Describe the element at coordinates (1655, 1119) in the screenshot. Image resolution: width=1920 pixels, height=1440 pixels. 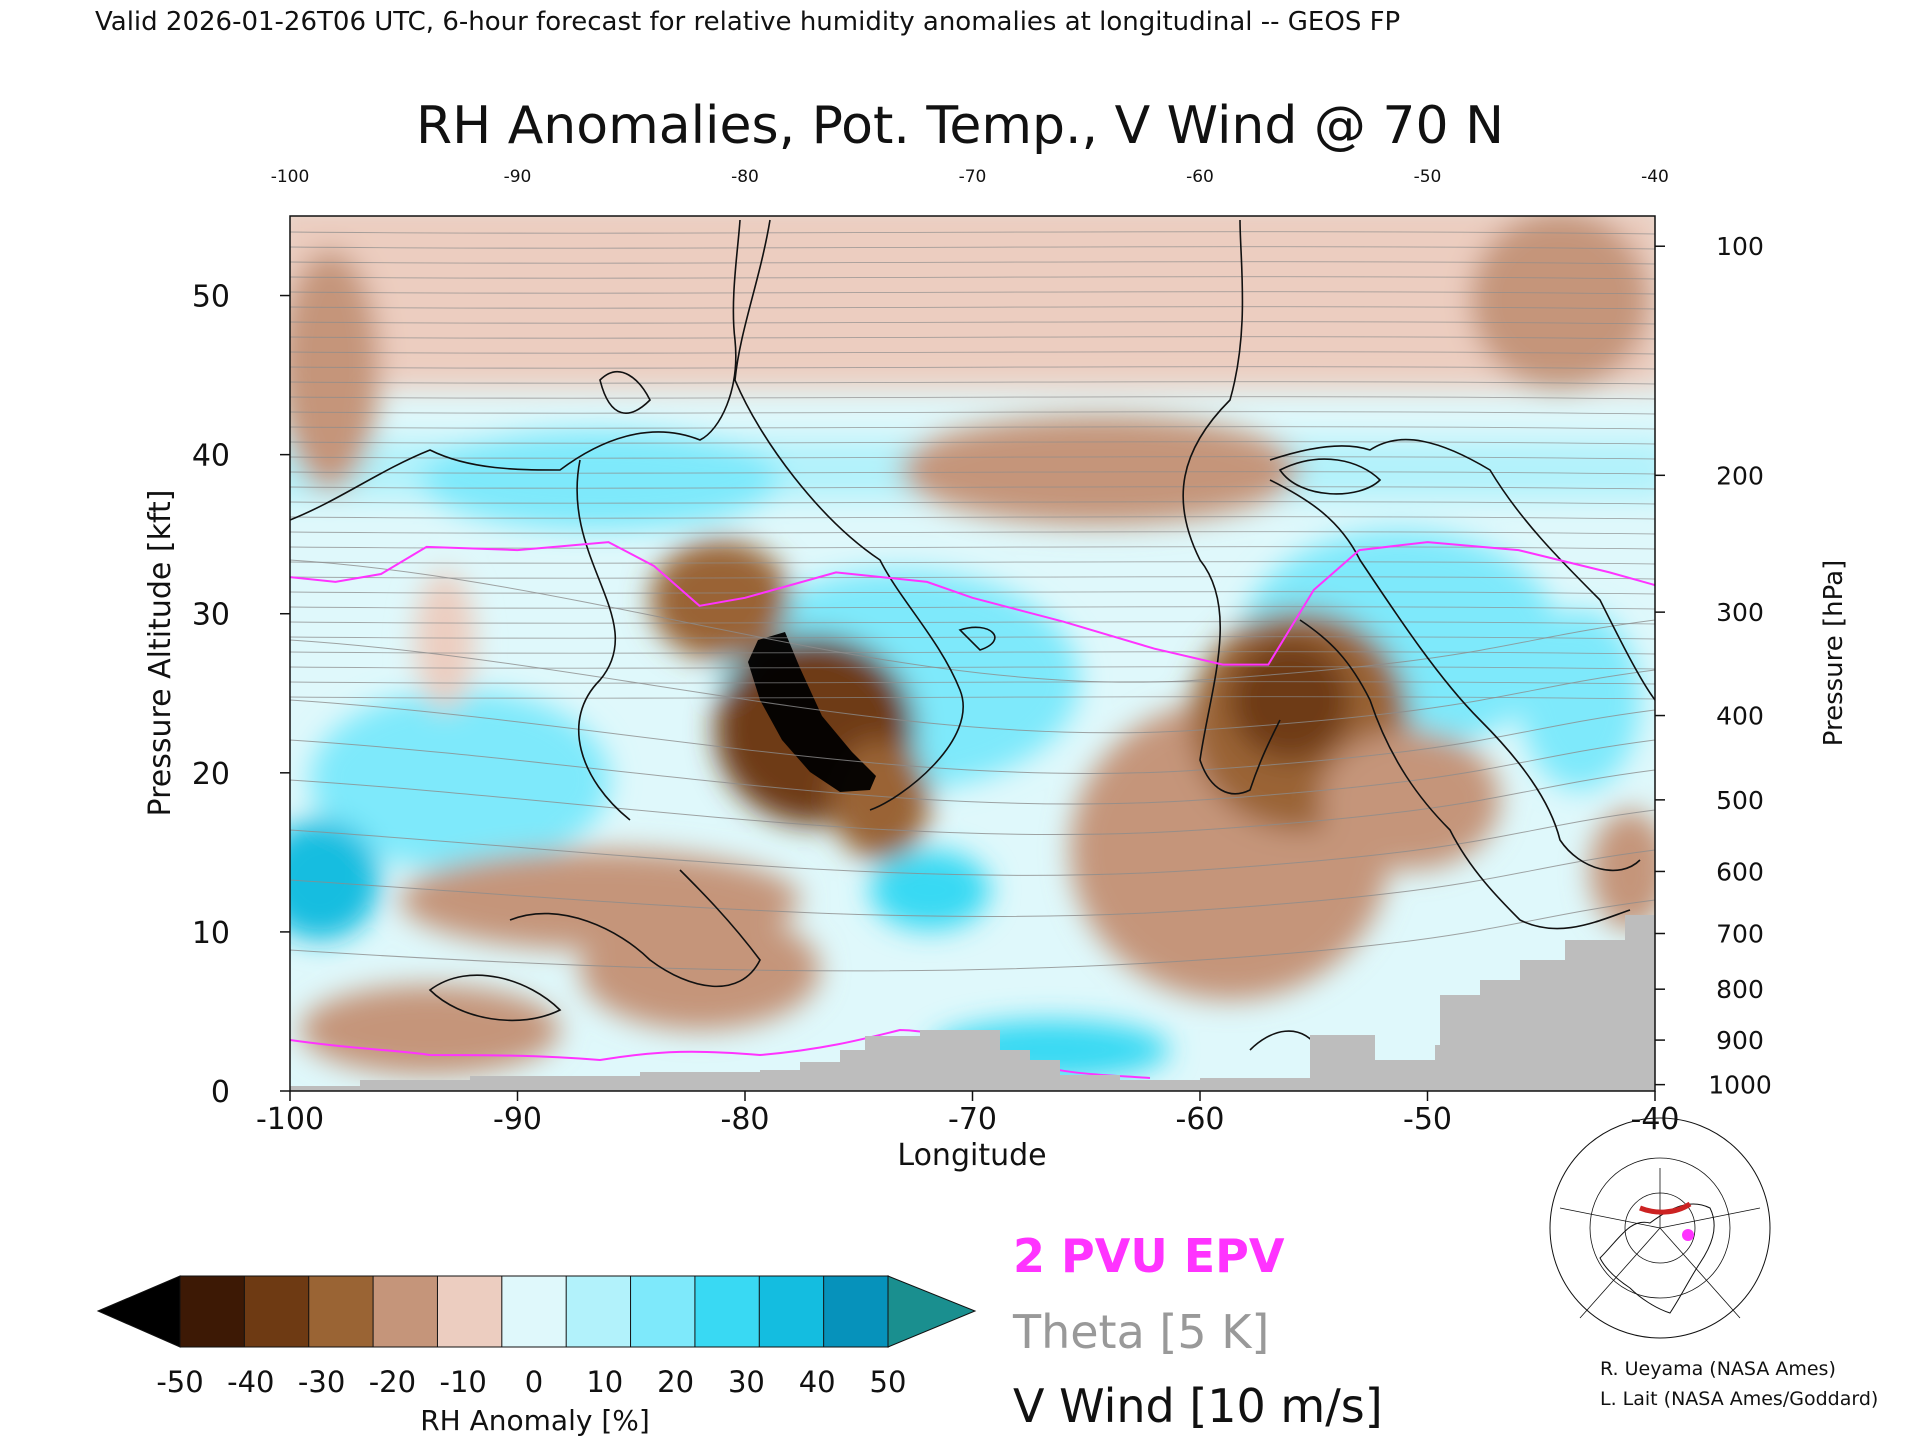
I see `x-tick-label: -40` at that location.